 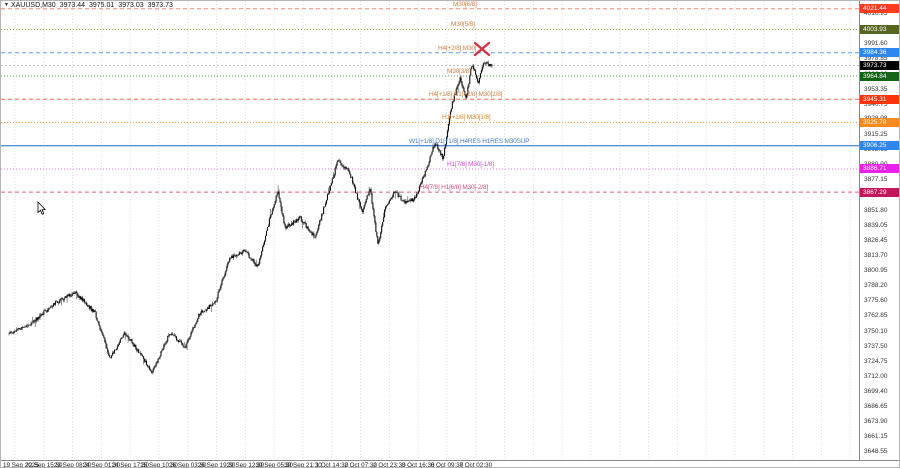 What do you see at coordinates (879, 122) in the screenshot?
I see `level-price-box-5: 3925.78` at bounding box center [879, 122].